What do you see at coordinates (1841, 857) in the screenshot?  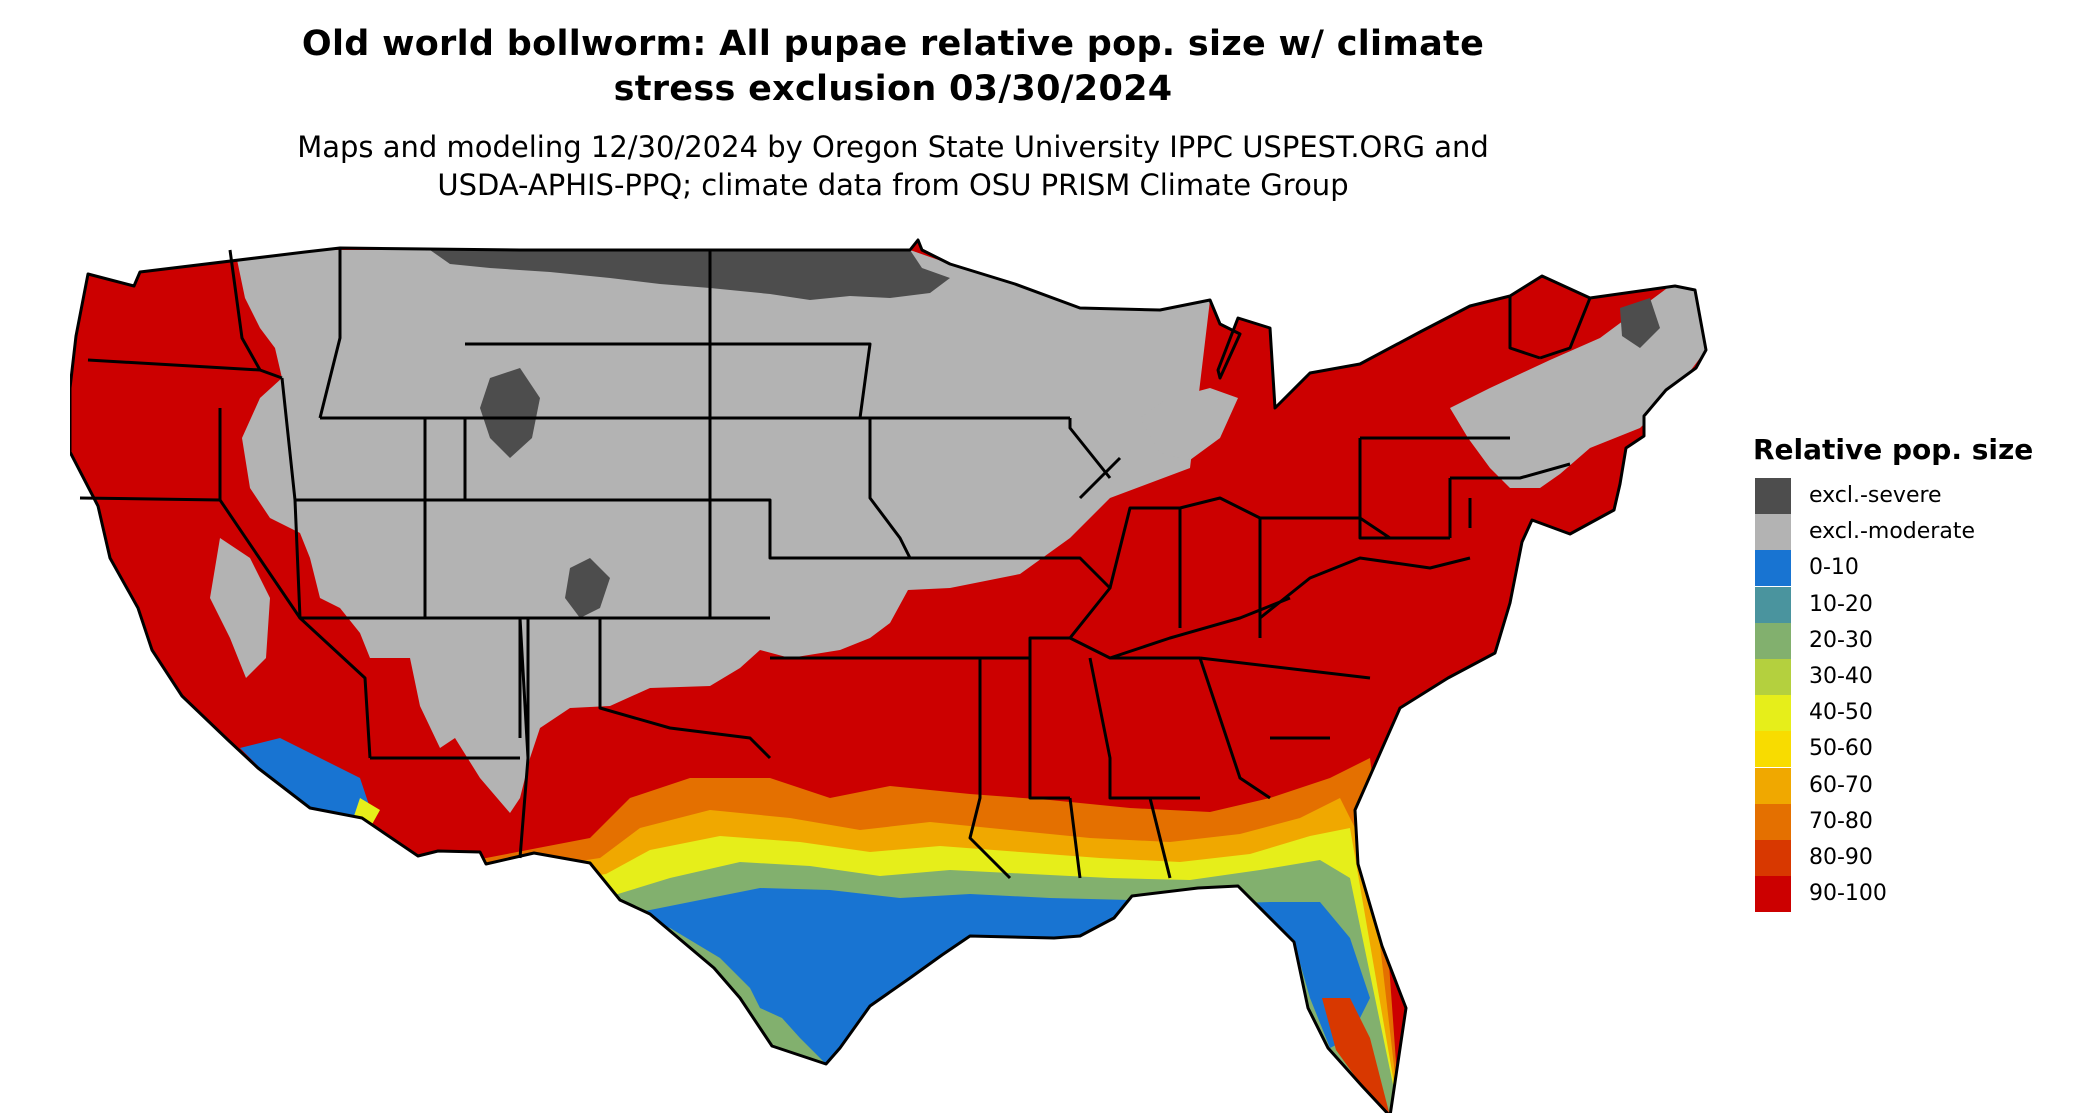 I see `legend-label: 80-90` at bounding box center [1841, 857].